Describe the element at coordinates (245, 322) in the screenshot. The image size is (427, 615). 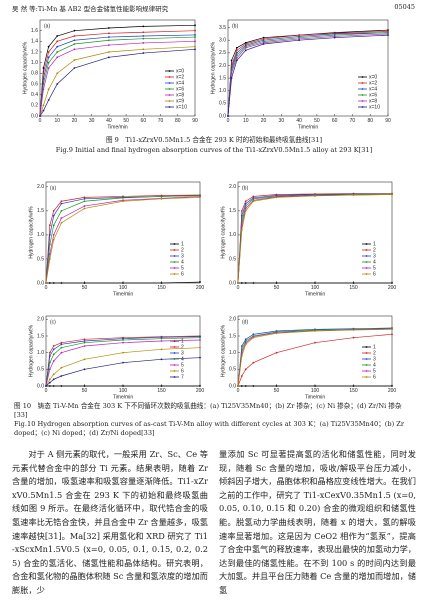
I see `panel-label: (d)` at that location.